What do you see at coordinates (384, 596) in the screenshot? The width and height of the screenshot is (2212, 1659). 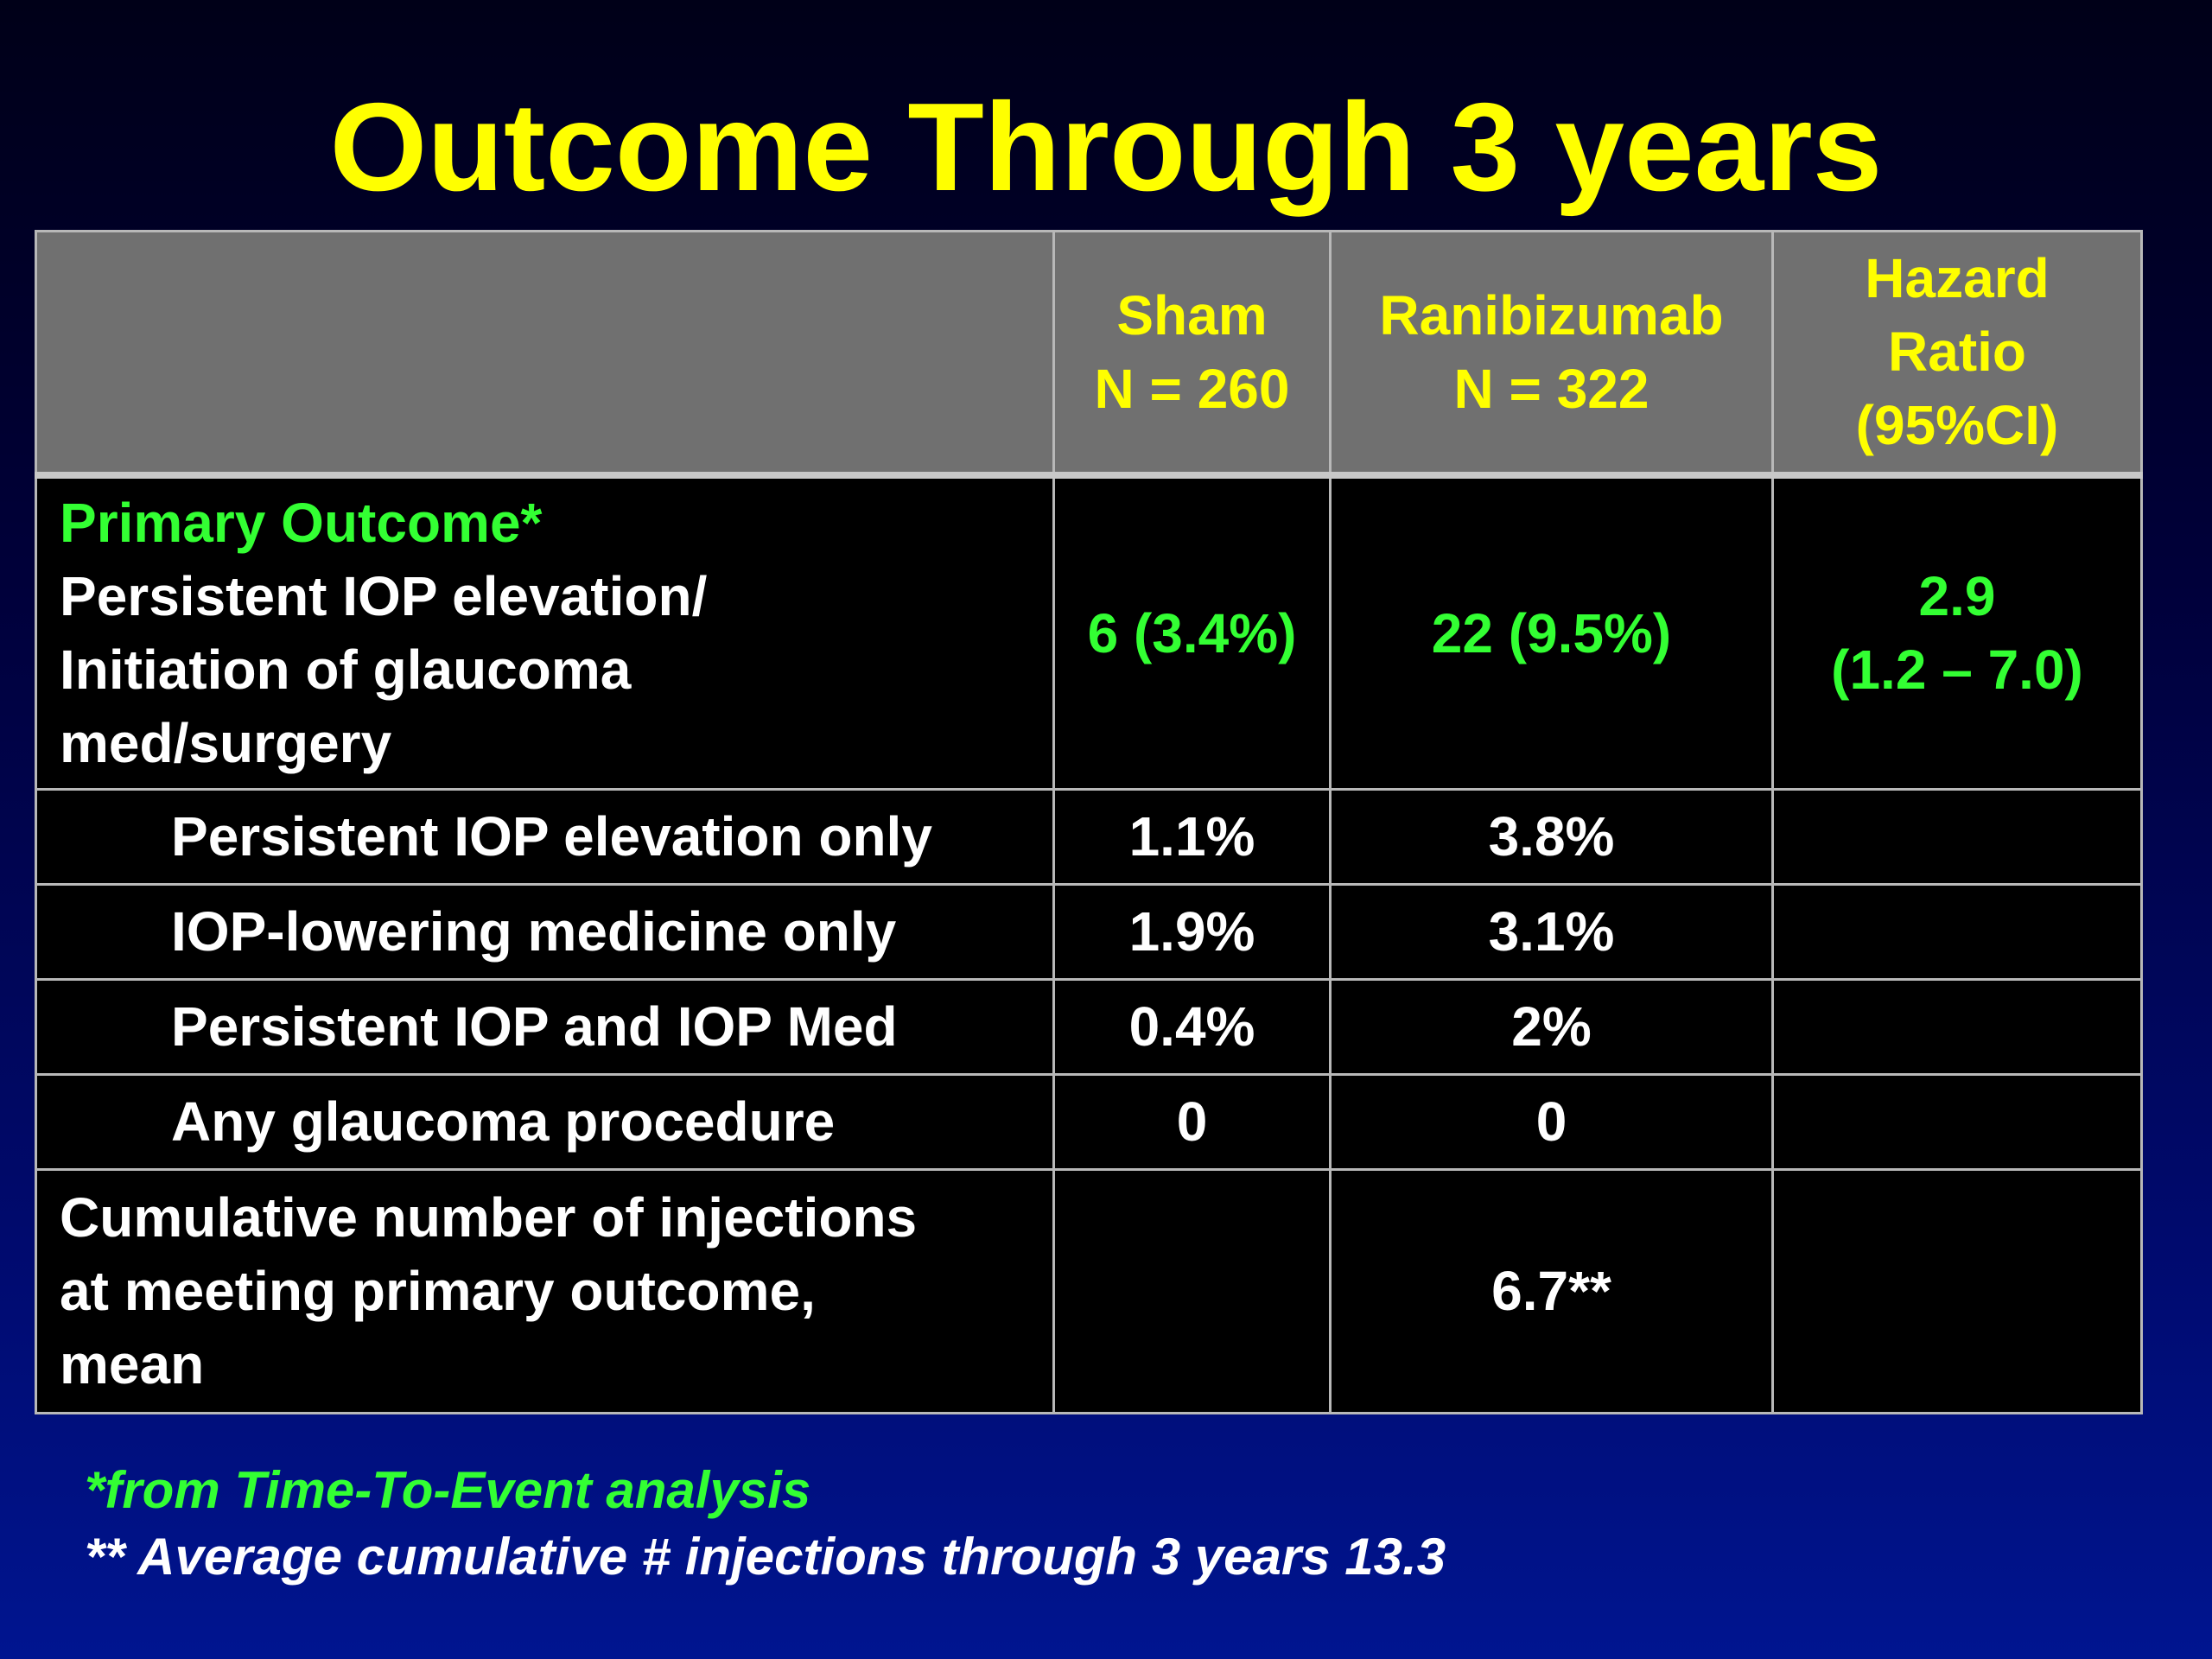 I see `primary-outcome-line1: Persistent IOP elevation/` at bounding box center [384, 596].